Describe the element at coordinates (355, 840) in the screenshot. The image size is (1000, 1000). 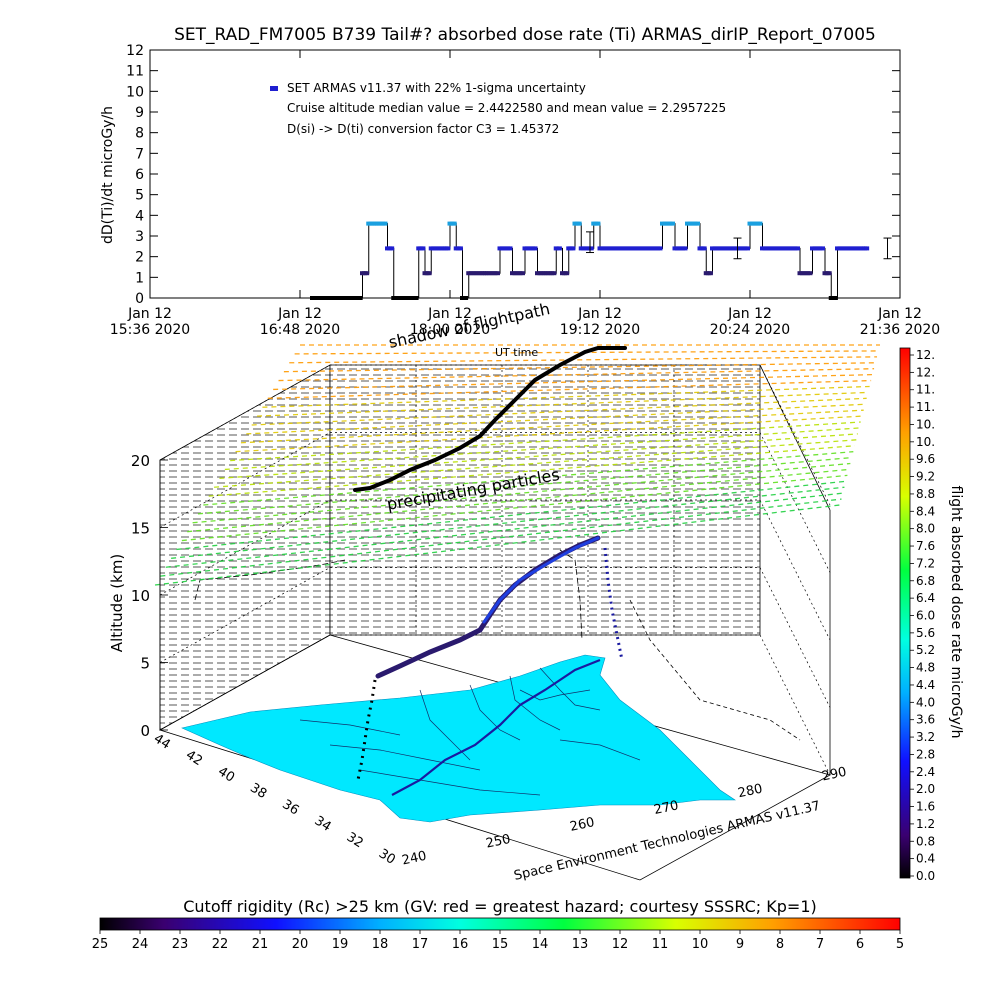
I see `latitude-tick-label: 32` at that location.